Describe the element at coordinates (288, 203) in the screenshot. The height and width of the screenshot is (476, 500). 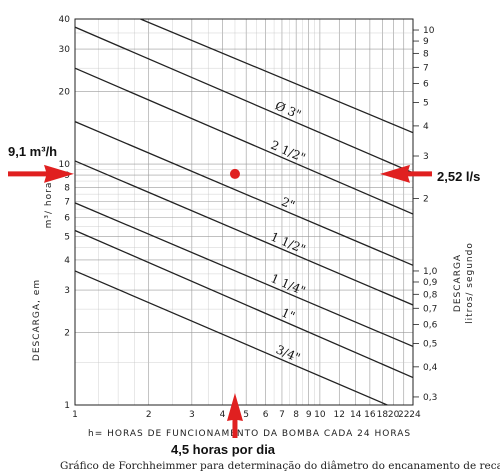
I see `diameter-label: 2"` at that location.